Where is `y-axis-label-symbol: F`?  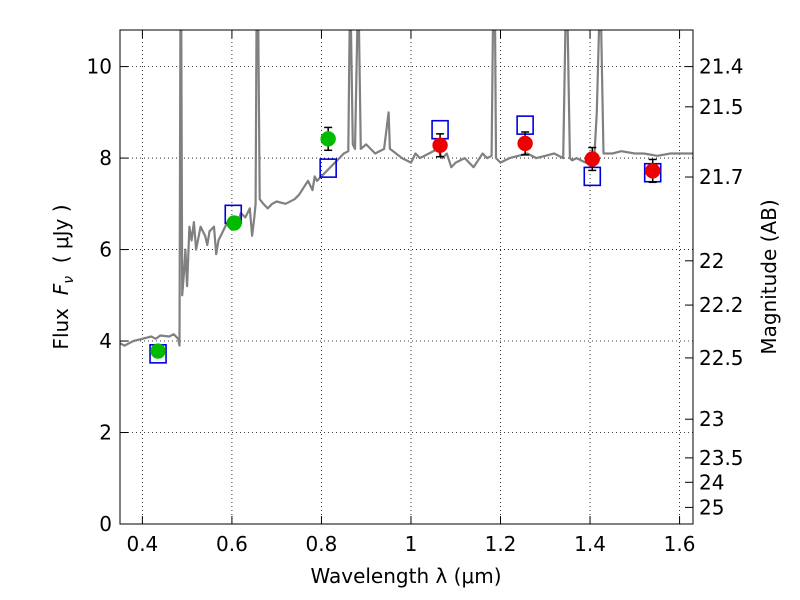
y-axis-label-symbol: F is located at coordinates (61, 289).